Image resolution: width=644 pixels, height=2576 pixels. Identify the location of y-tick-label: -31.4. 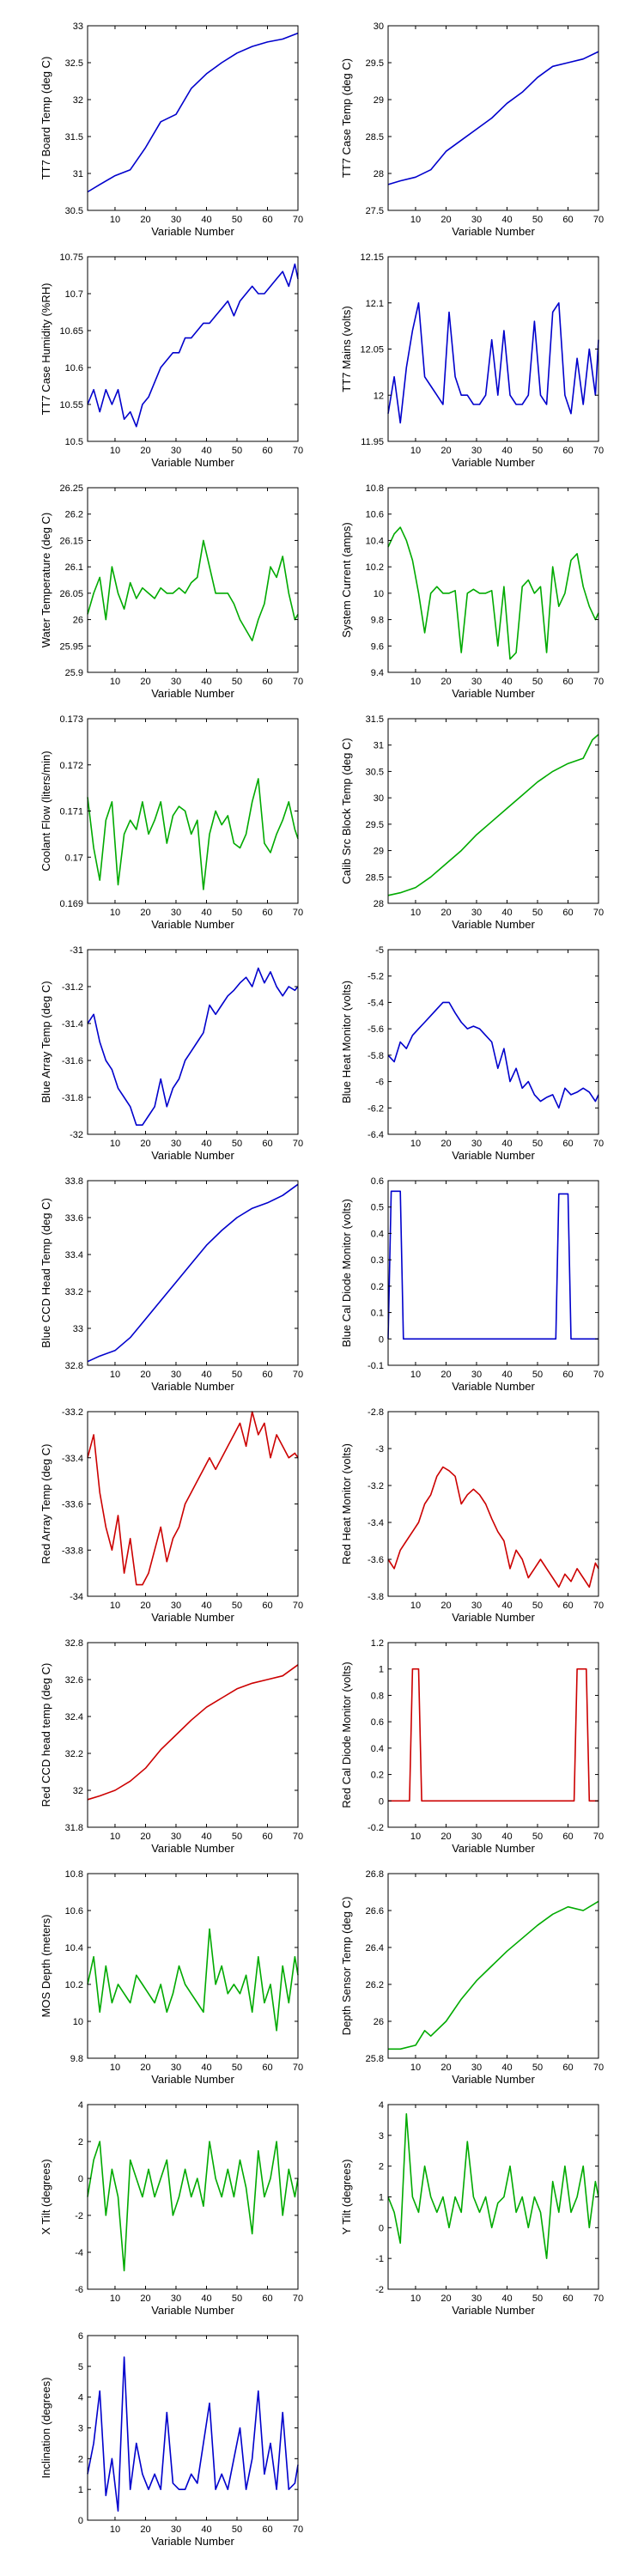
(72, 1024).